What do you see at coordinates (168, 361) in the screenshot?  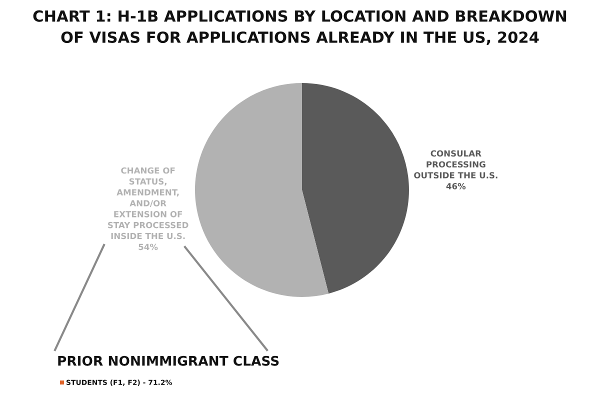 I see `text: PRIOR NONIMMIGRANT CLASS` at bounding box center [168, 361].